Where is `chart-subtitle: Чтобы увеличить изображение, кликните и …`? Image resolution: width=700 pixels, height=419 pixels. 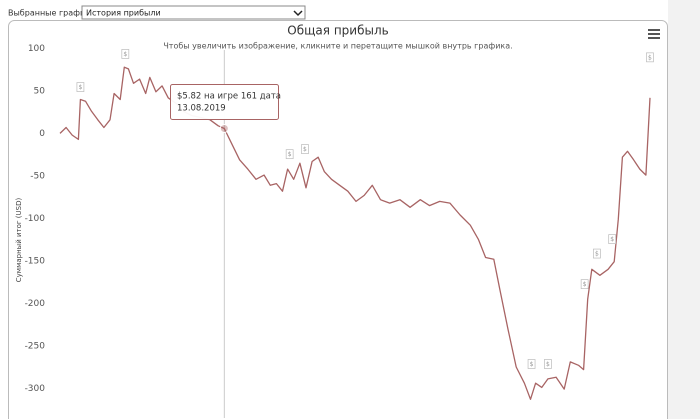
chart-subtitle: Чтобы увеличить изображение, кликните и … is located at coordinates (337, 46).